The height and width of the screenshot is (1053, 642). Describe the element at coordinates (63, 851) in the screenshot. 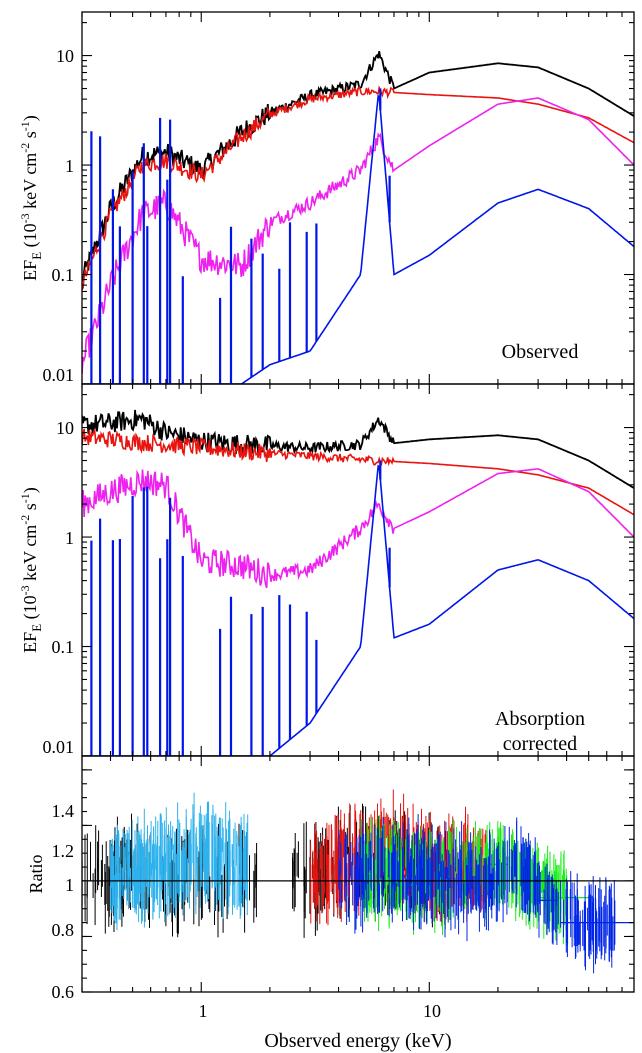

I see `bottom-ytick-label: 1.2` at that location.